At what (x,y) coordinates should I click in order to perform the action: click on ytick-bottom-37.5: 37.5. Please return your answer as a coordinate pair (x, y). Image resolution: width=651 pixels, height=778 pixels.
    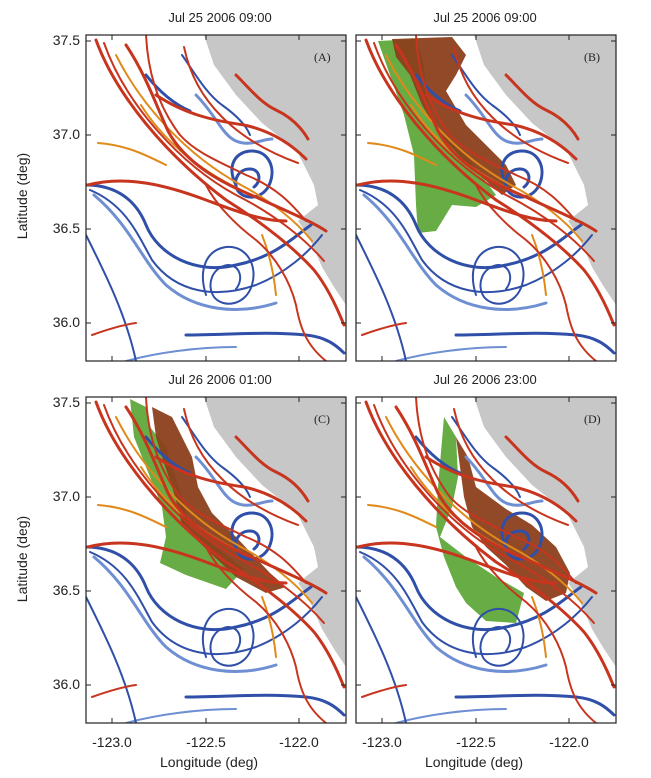
    Looking at the image, I should click on (66, 402).